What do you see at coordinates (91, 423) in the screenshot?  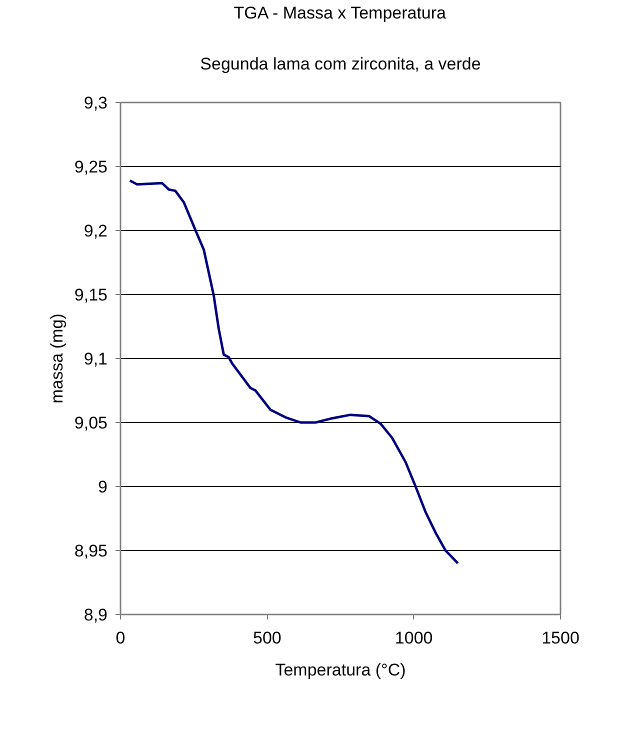 I see `y-tick-label: 9,05` at bounding box center [91, 423].